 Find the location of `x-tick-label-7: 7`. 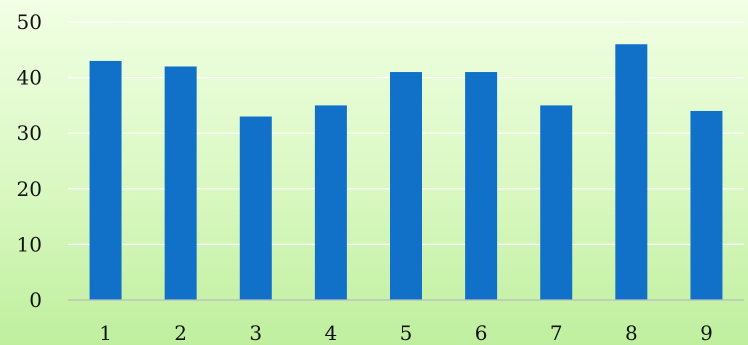

x-tick-label-7: 7 is located at coordinates (556, 333).